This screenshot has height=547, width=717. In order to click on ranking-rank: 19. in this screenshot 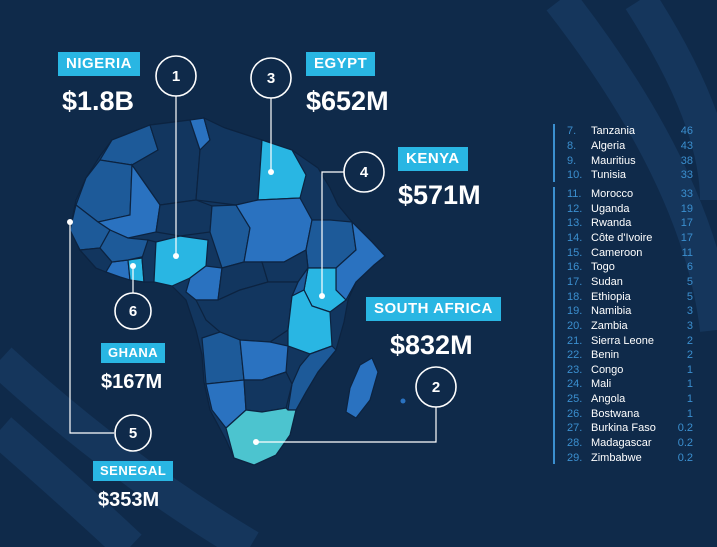, I will do `click(575, 311)`.